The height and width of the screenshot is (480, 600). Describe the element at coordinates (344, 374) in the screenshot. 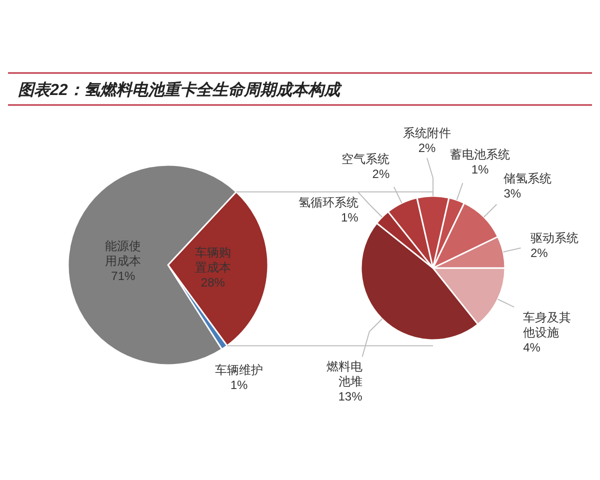

I see `slice-label: 燃料电池堆` at that location.